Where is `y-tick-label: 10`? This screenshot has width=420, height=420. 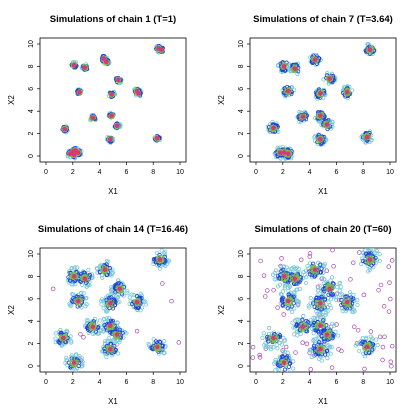
y-tick-label: 10 is located at coordinates (241, 44).